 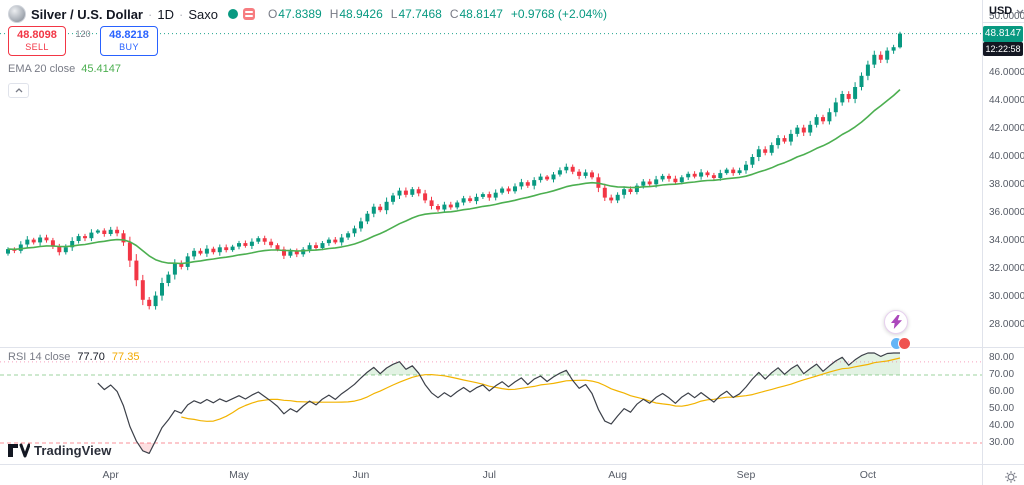 What do you see at coordinates (1002, 391) in the screenshot?
I see `rsi-axis-label: 60.00` at bounding box center [1002, 391].